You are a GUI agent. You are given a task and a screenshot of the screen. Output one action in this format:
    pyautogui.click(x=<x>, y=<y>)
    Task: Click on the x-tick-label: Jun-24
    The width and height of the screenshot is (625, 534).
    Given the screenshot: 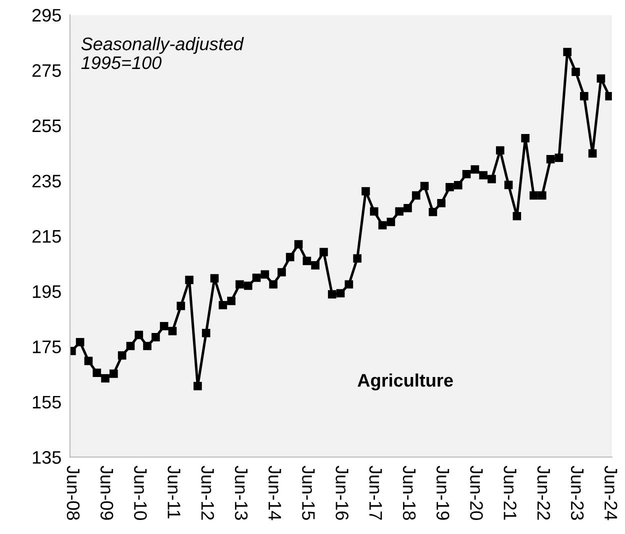 What is the action you would take?
    pyautogui.click(x=611, y=493)
    